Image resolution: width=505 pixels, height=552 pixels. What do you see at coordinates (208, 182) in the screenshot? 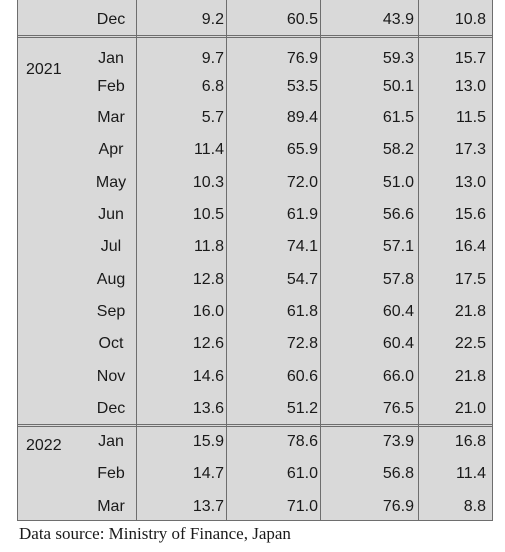
I see `value-cell-1: 10.3` at bounding box center [208, 182].